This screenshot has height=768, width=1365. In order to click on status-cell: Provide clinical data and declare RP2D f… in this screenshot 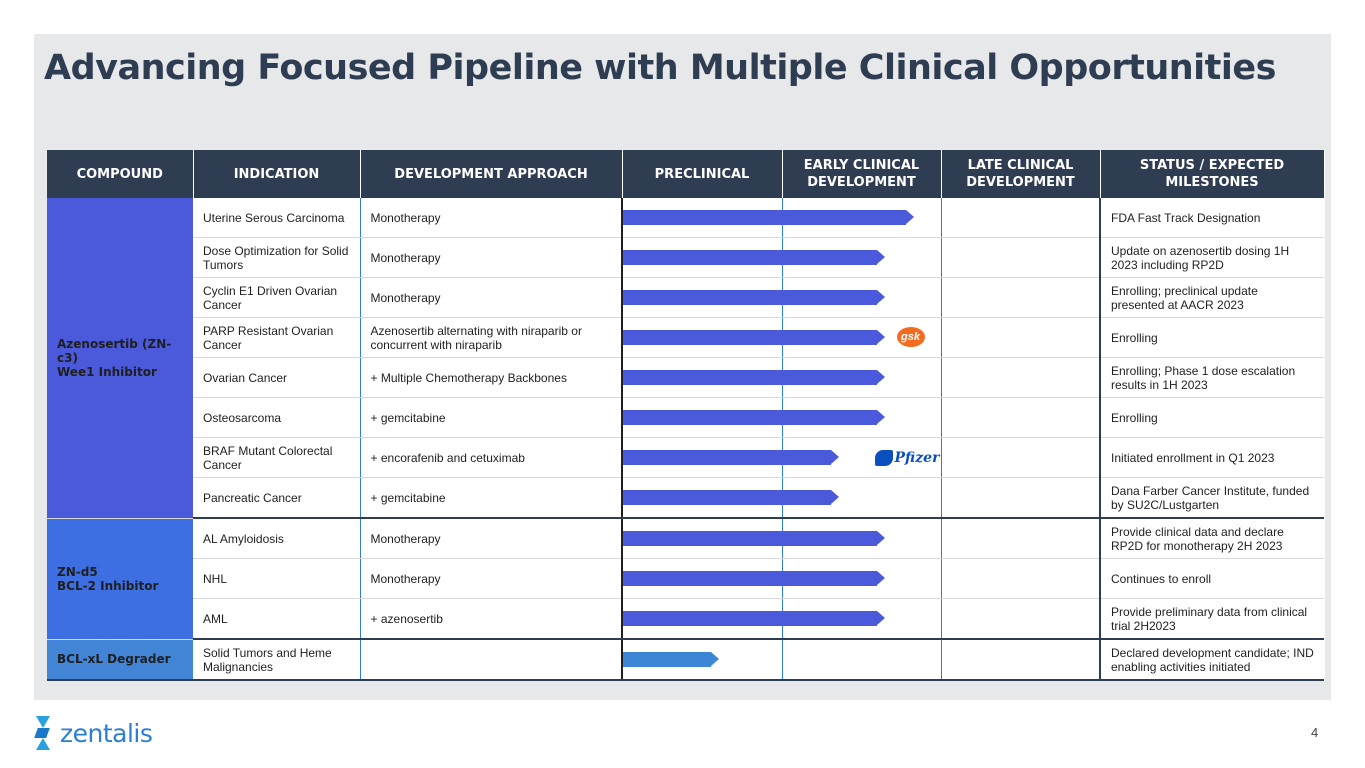, I will do `click(1212, 538)`.